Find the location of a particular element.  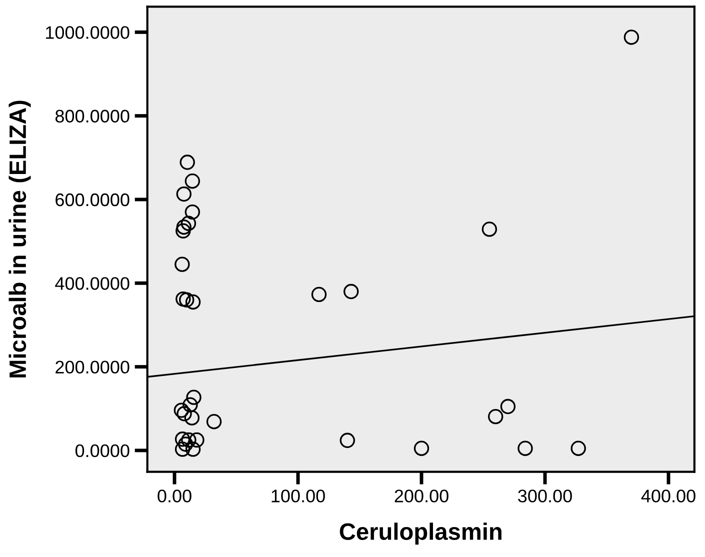

x-tick-label: 300.00 is located at coordinates (545, 496).